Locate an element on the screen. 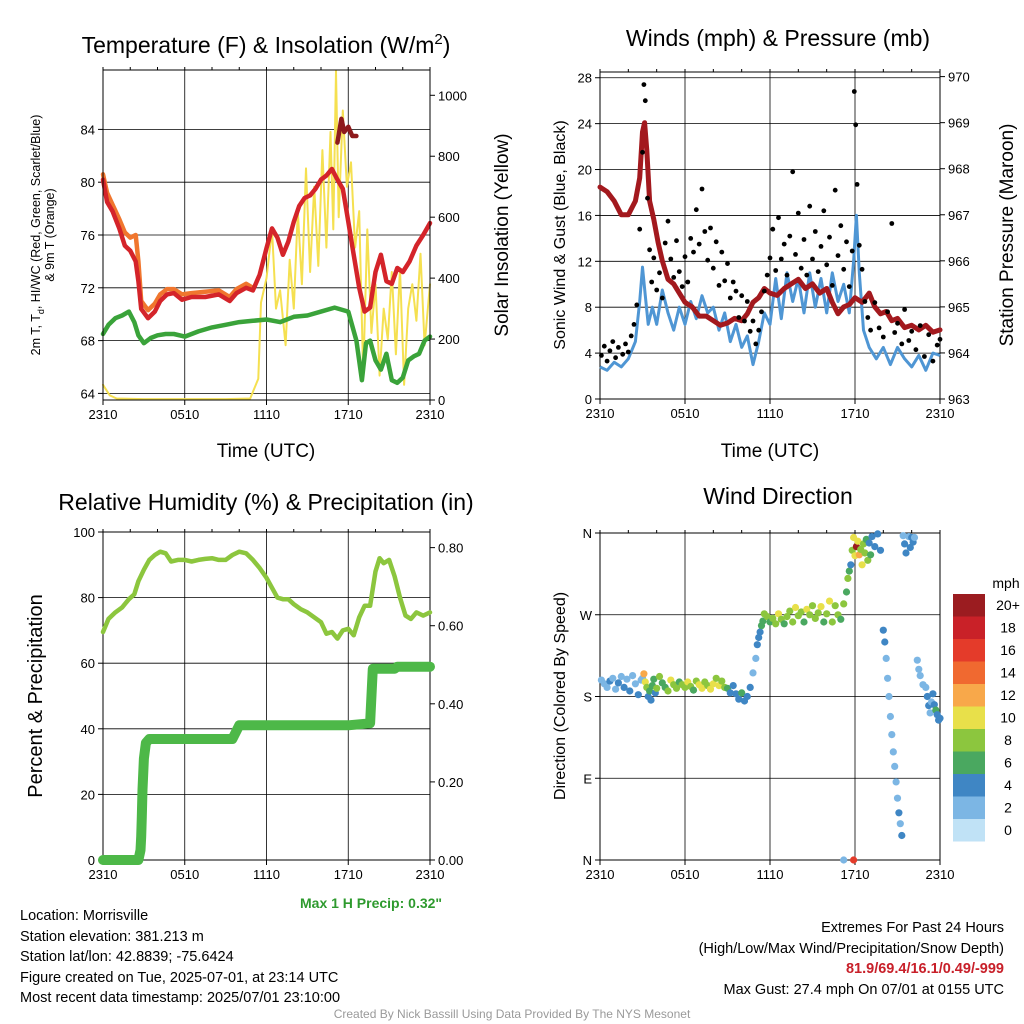 The image size is (1024, 1024). rh-y-label: Percent & Precipitation is located at coordinates (36, 695).